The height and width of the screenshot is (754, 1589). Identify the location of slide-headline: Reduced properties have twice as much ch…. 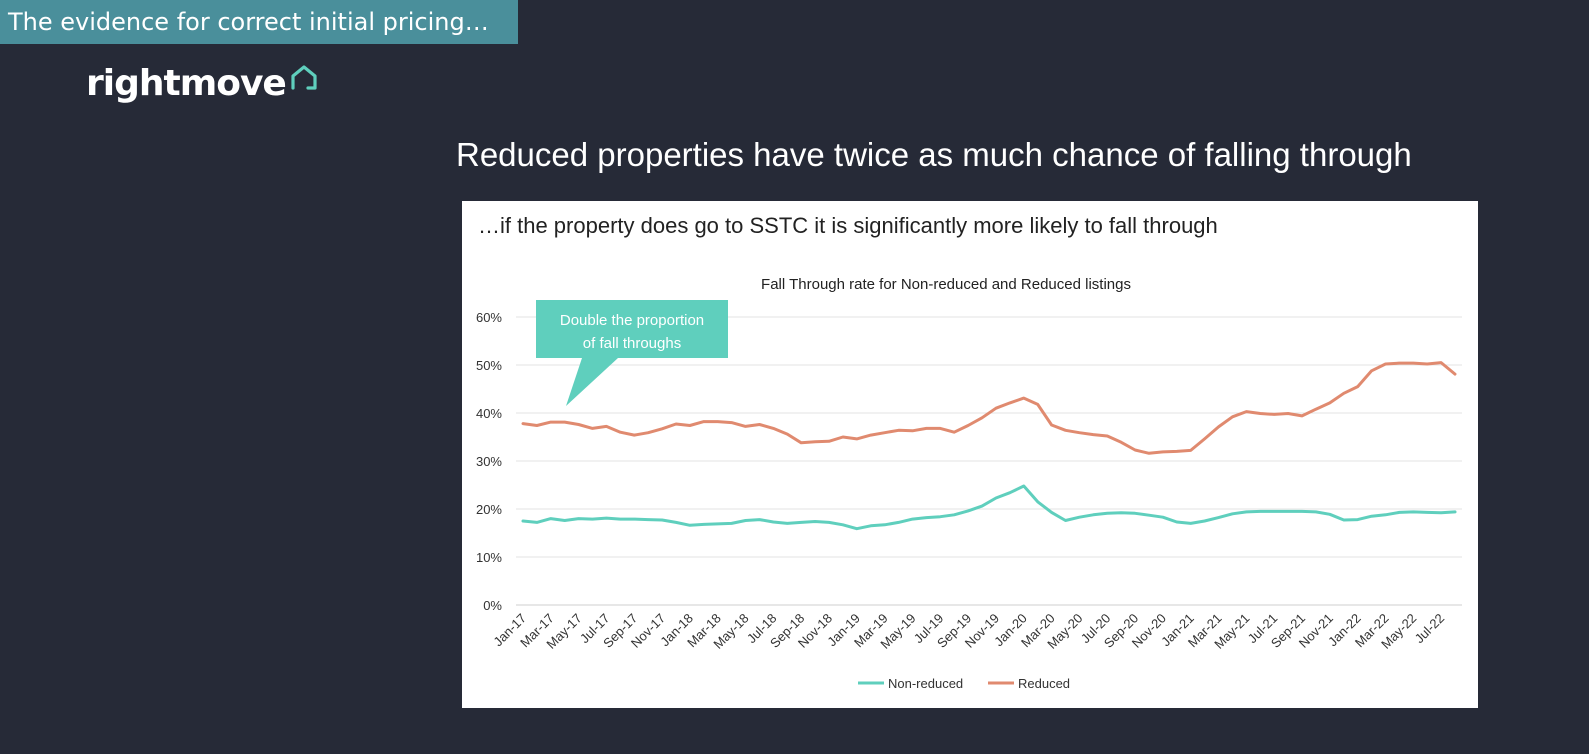
(934, 154).